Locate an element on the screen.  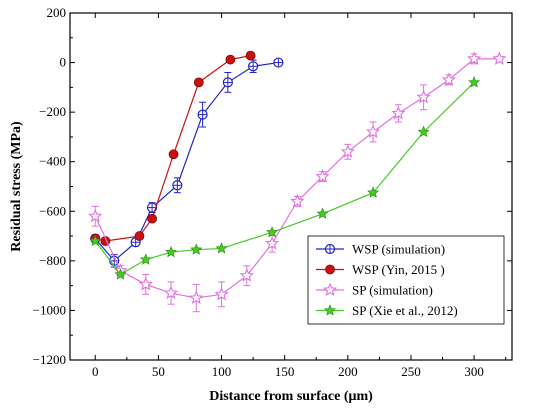
x-tick-label: 100 is located at coordinates (222, 371).